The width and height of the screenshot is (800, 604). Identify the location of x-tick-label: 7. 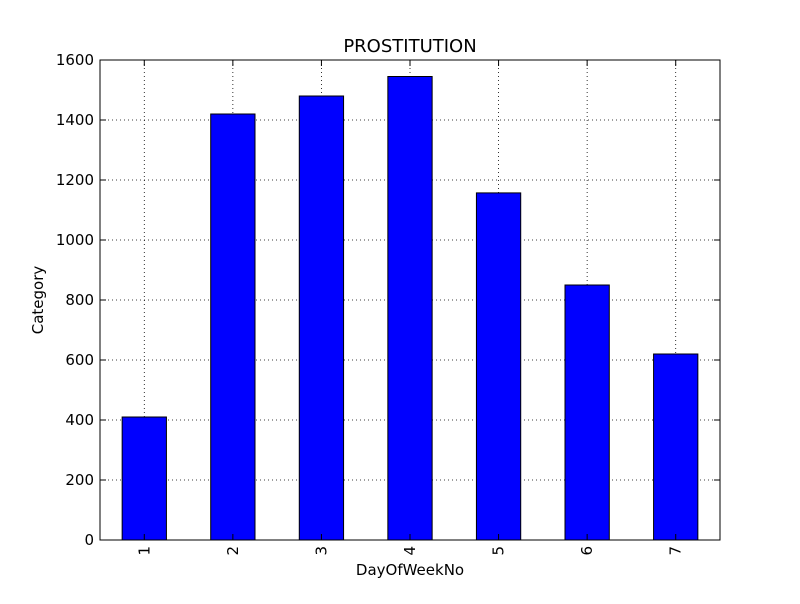
(676, 551).